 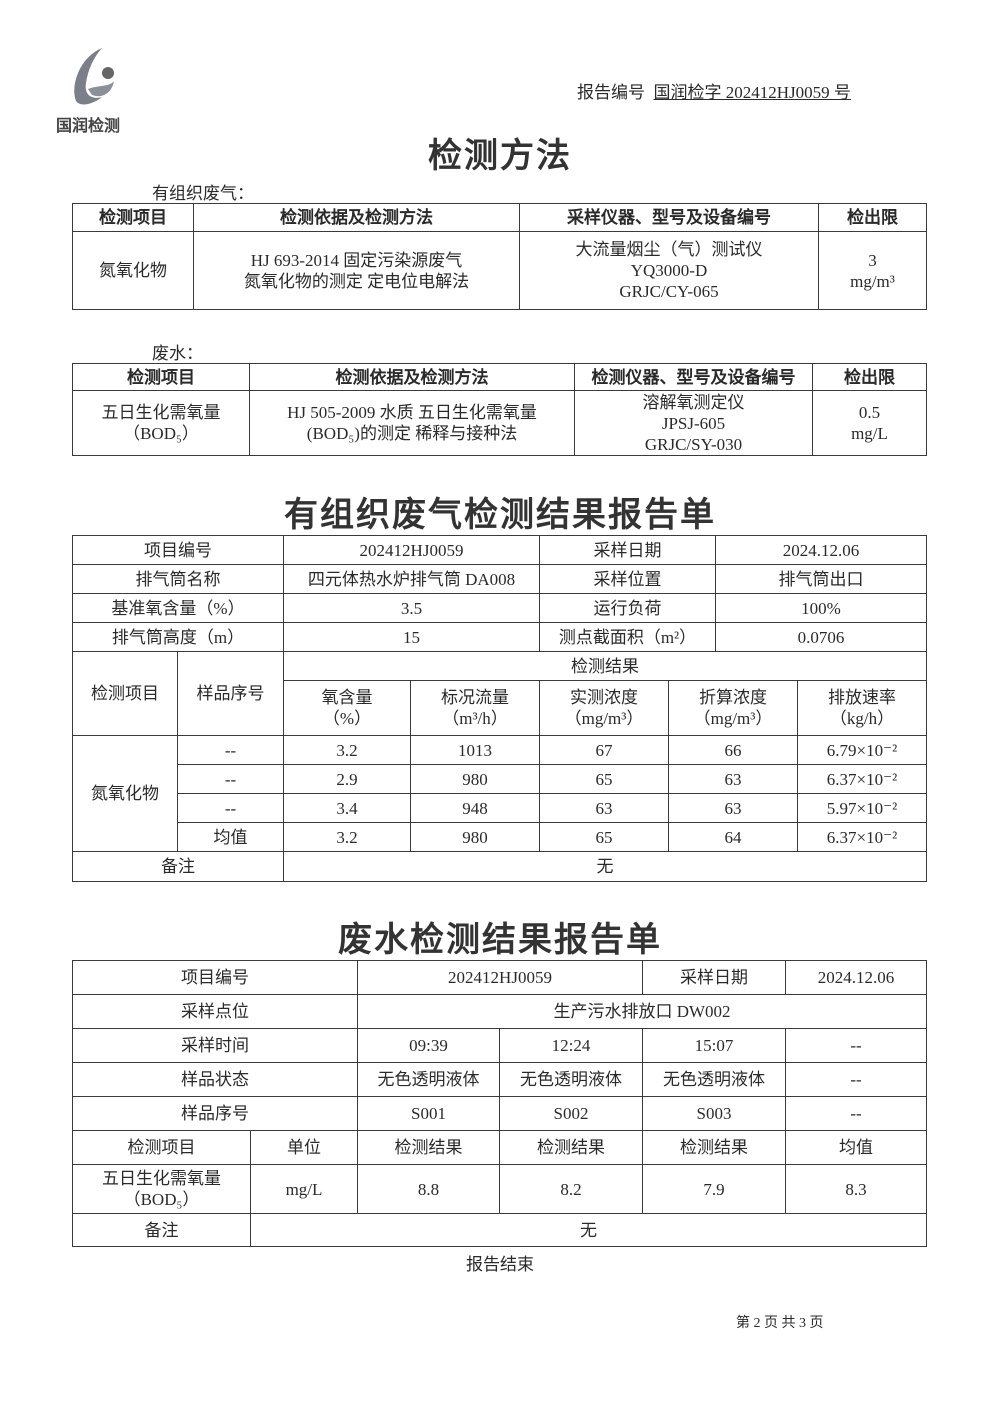 I want to click on remark-value: 无, so click(x=588, y=1230).